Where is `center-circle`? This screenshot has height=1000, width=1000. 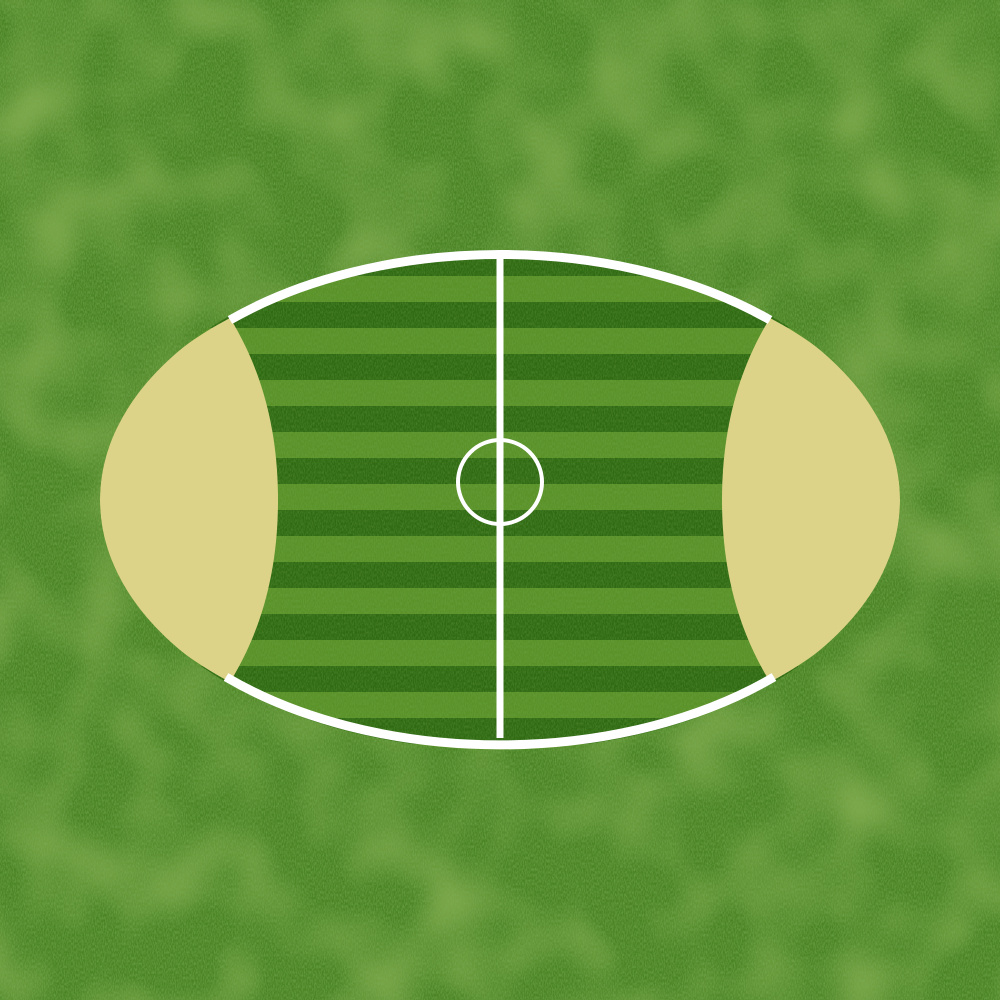
center-circle is located at coordinates (500, 482).